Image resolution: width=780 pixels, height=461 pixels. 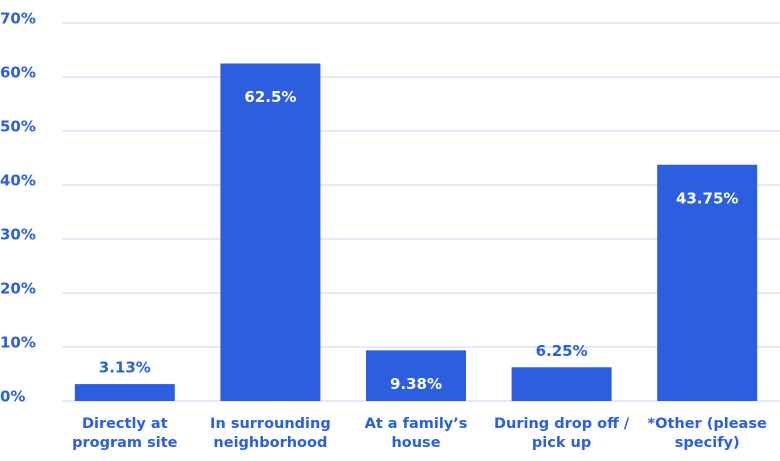 I want to click on y-tick-label: 60%, so click(x=18, y=73).